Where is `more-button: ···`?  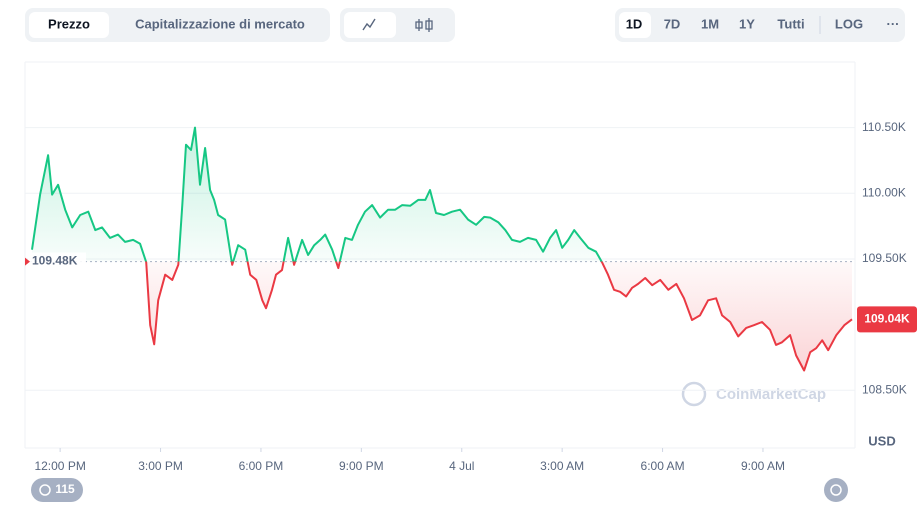 more-button: ··· is located at coordinates (893, 23).